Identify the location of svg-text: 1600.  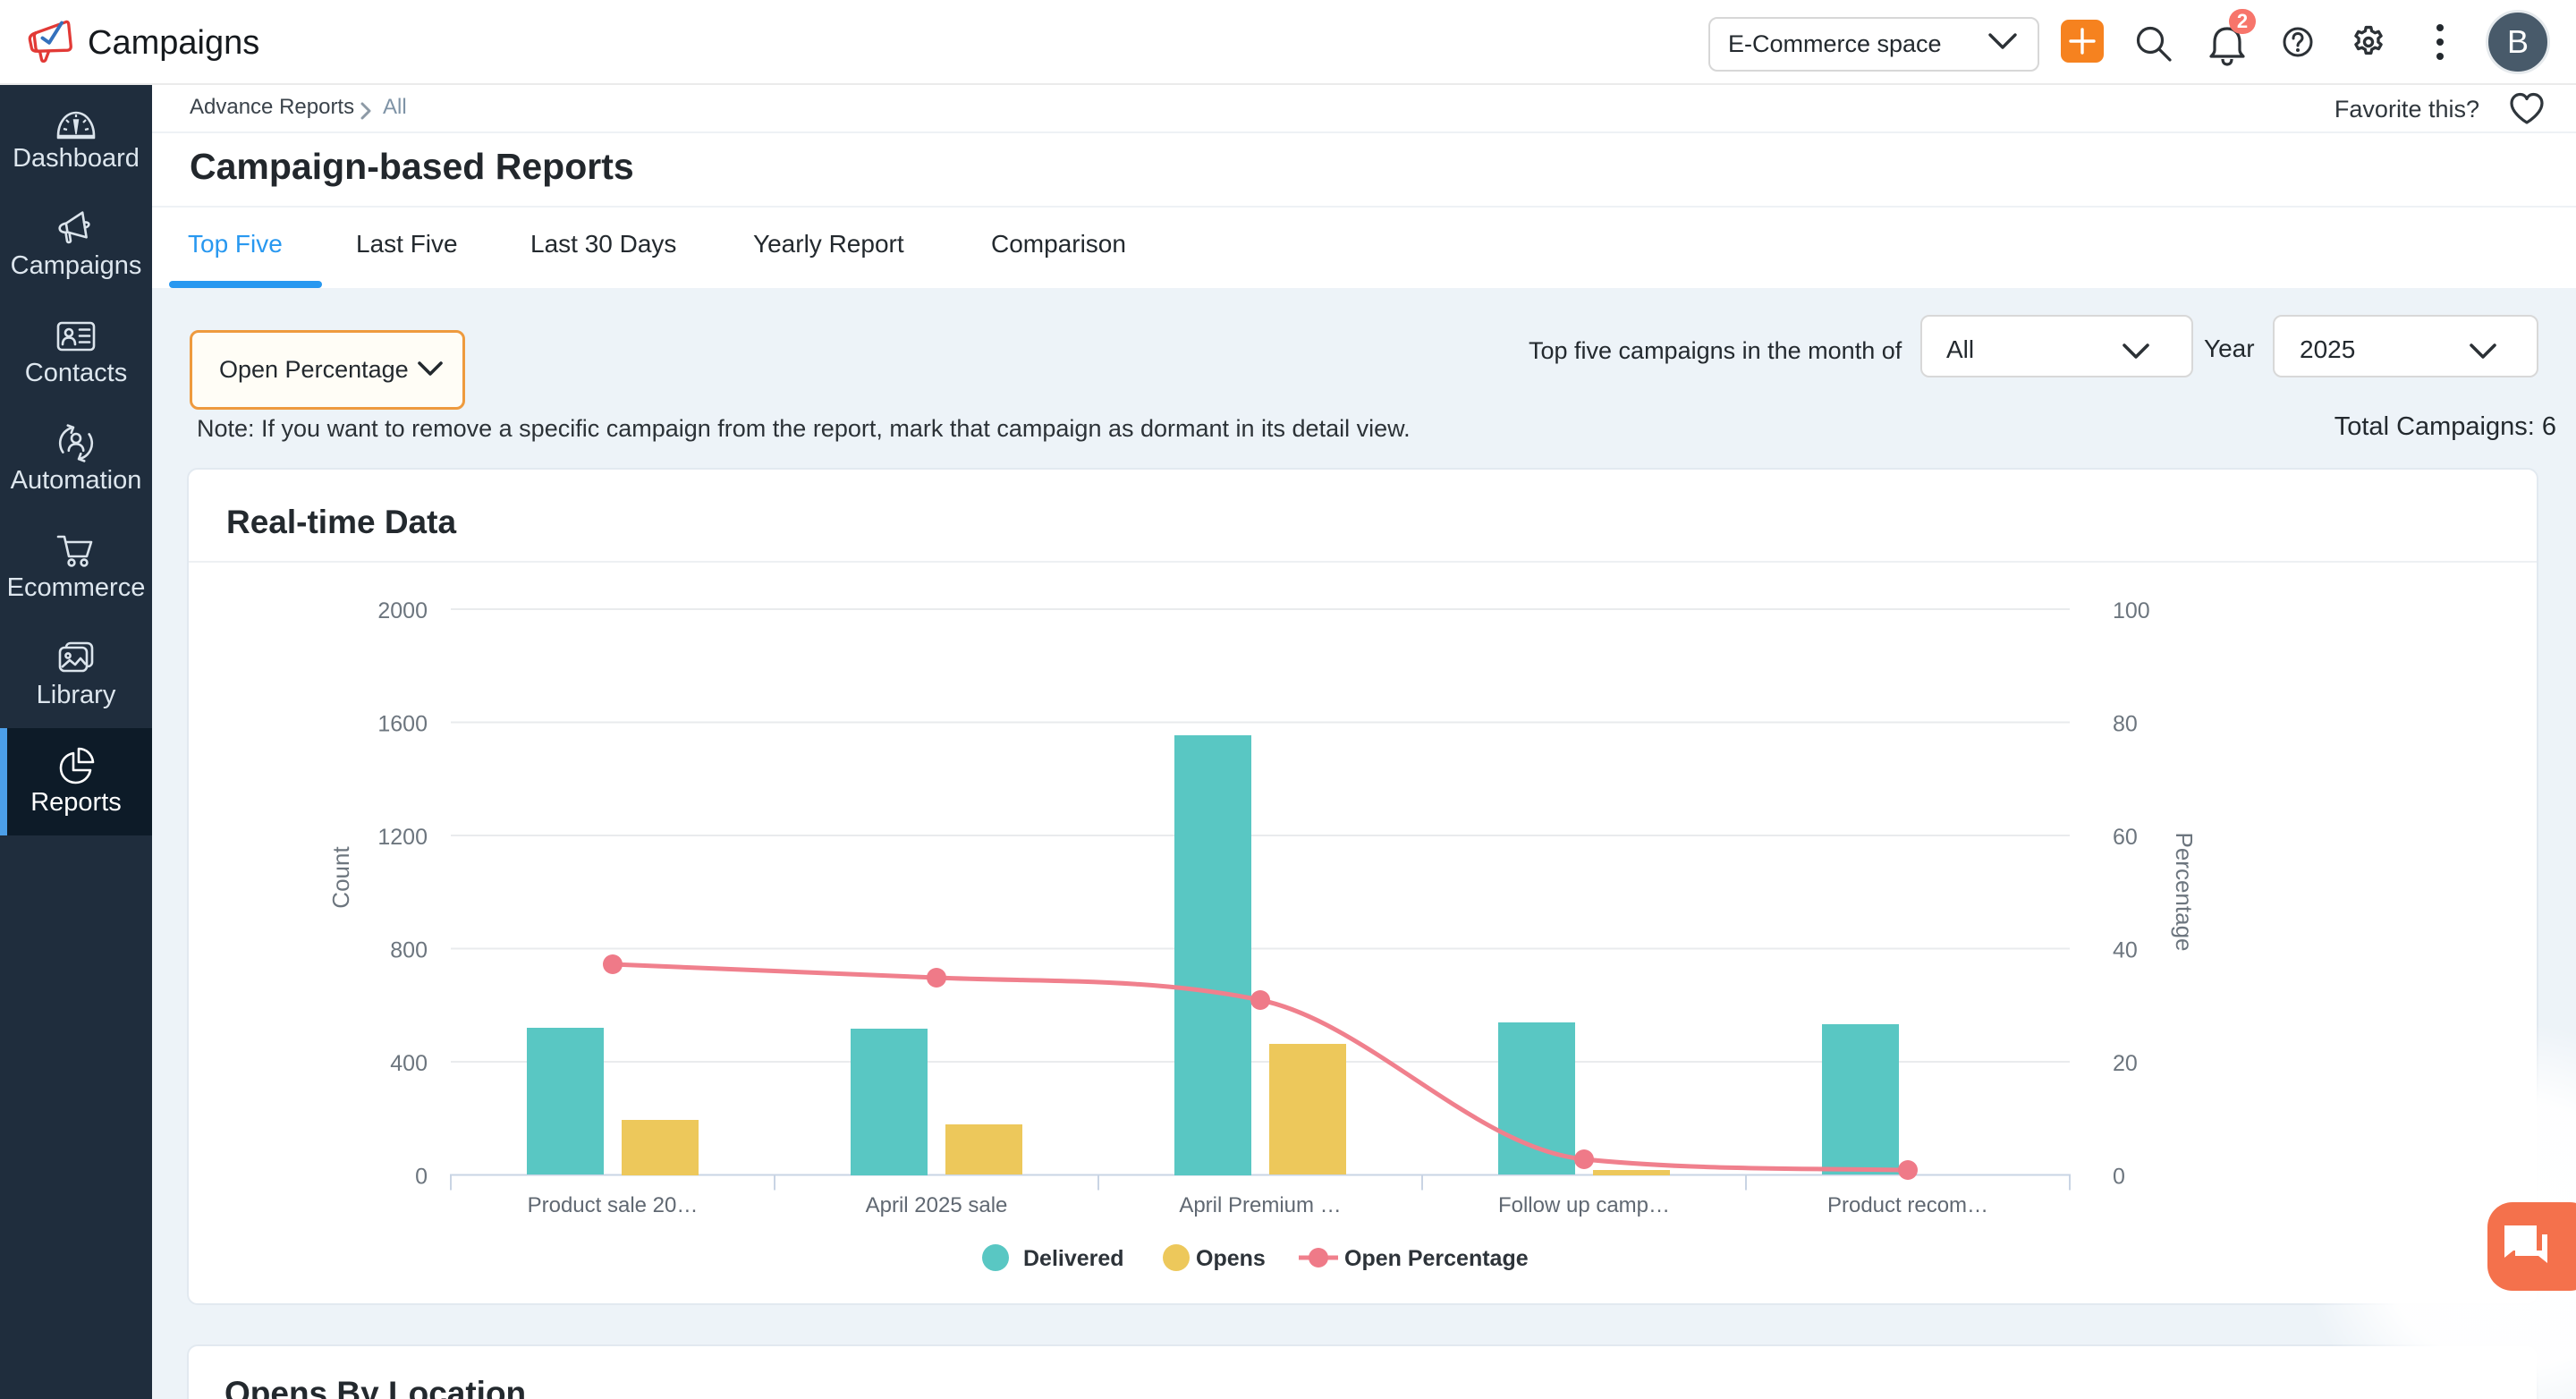
(402, 724).